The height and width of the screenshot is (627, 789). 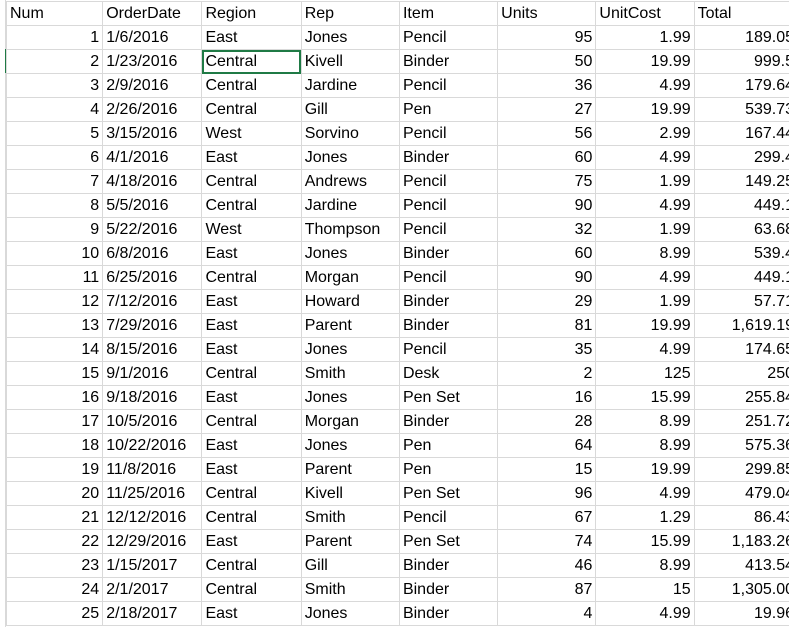 I want to click on column-header-num: Num, so click(x=54, y=13).